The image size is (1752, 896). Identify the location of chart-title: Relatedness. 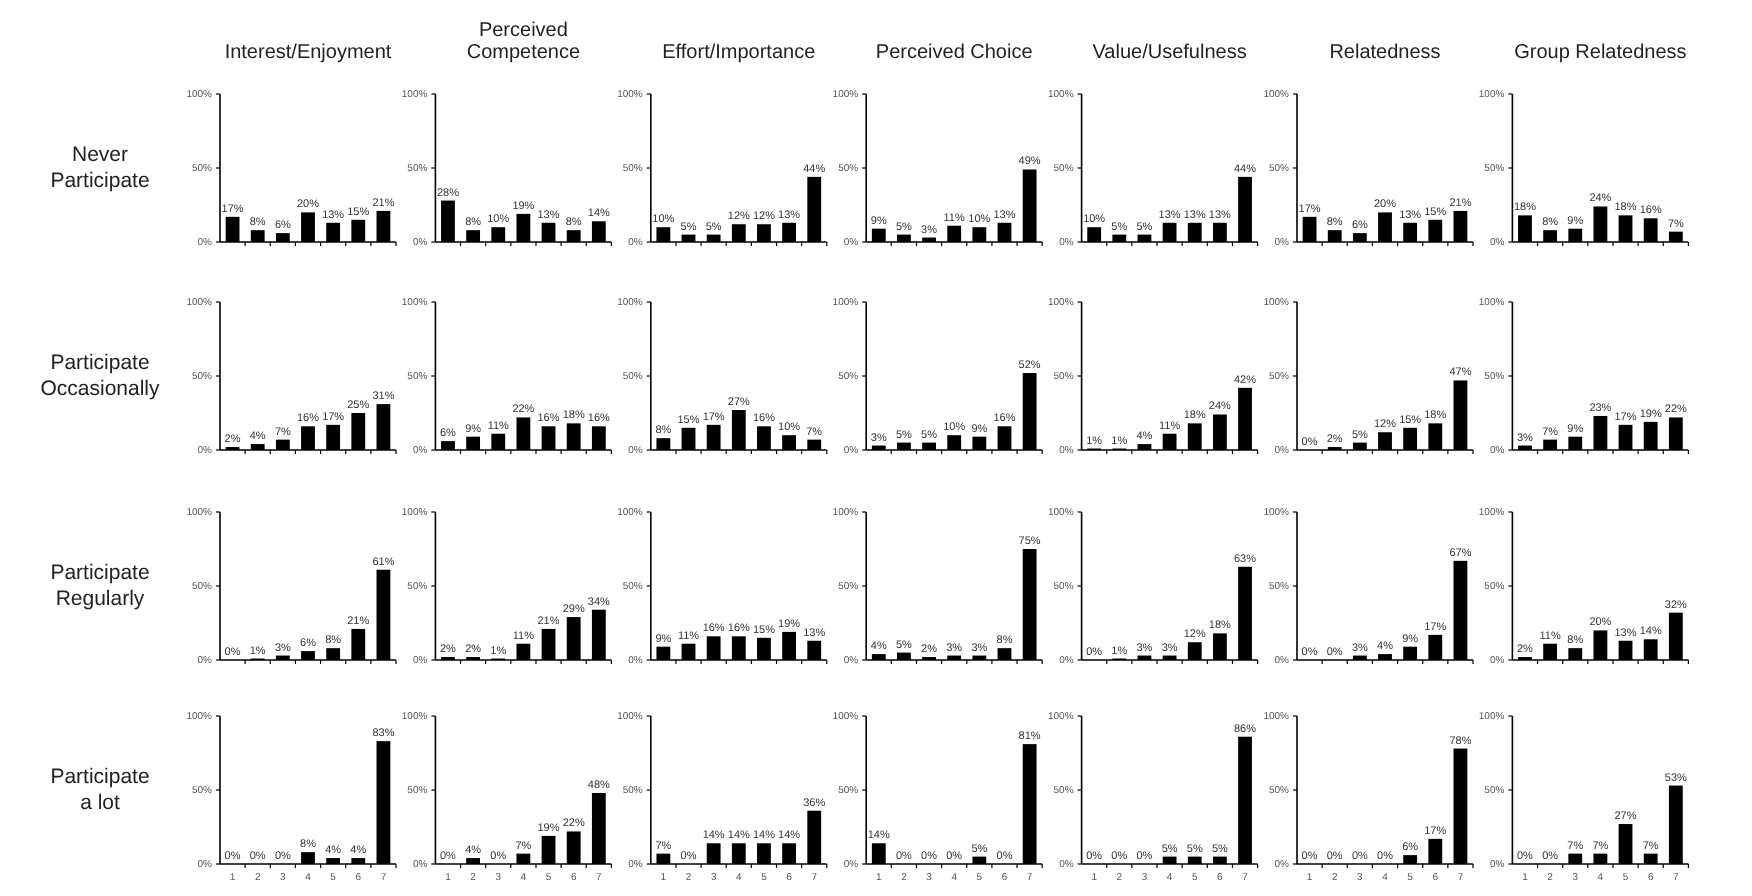
(1385, 53).